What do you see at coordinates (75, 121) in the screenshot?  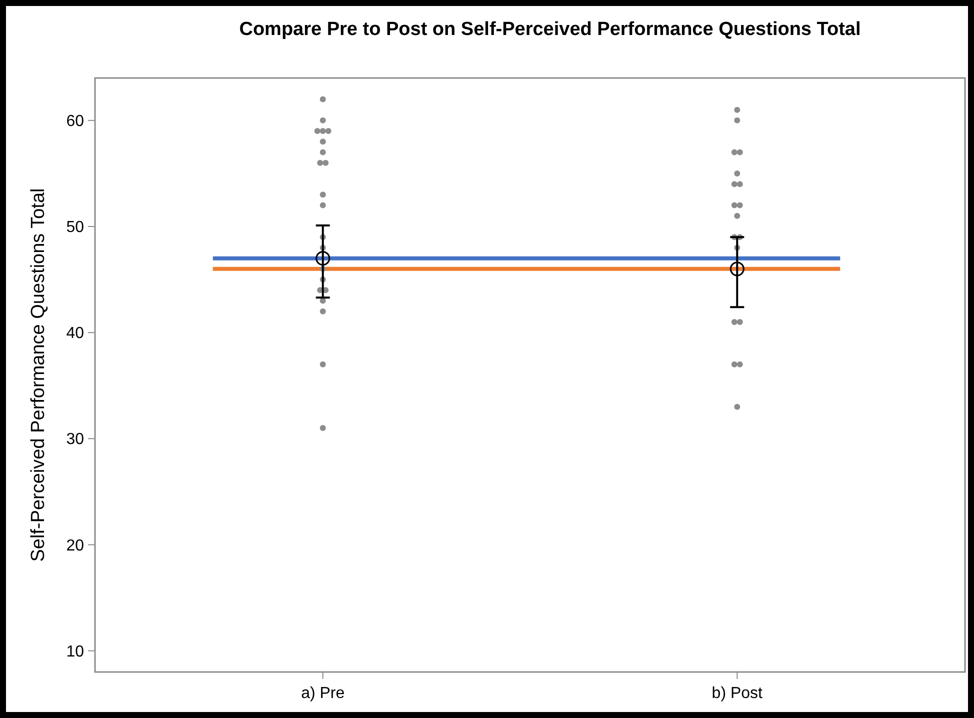 I see `y-tick-label: 60` at bounding box center [75, 121].